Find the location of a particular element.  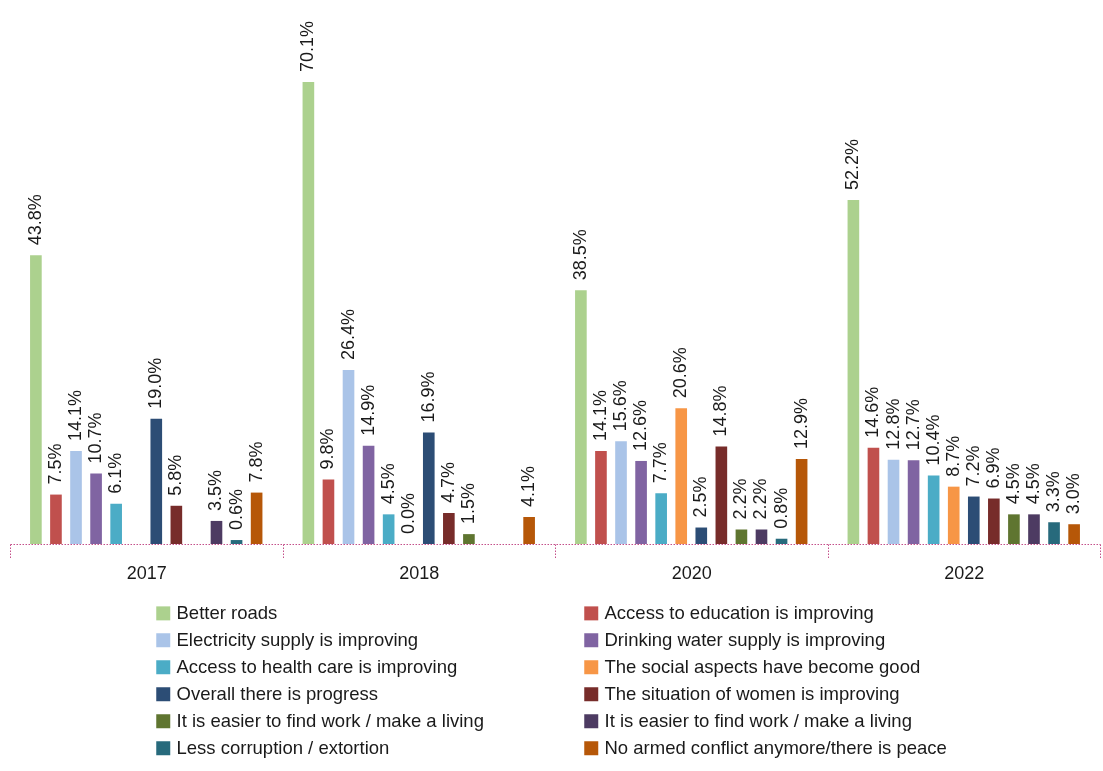

legend-label: Overall there is progress is located at coordinates (277, 694).